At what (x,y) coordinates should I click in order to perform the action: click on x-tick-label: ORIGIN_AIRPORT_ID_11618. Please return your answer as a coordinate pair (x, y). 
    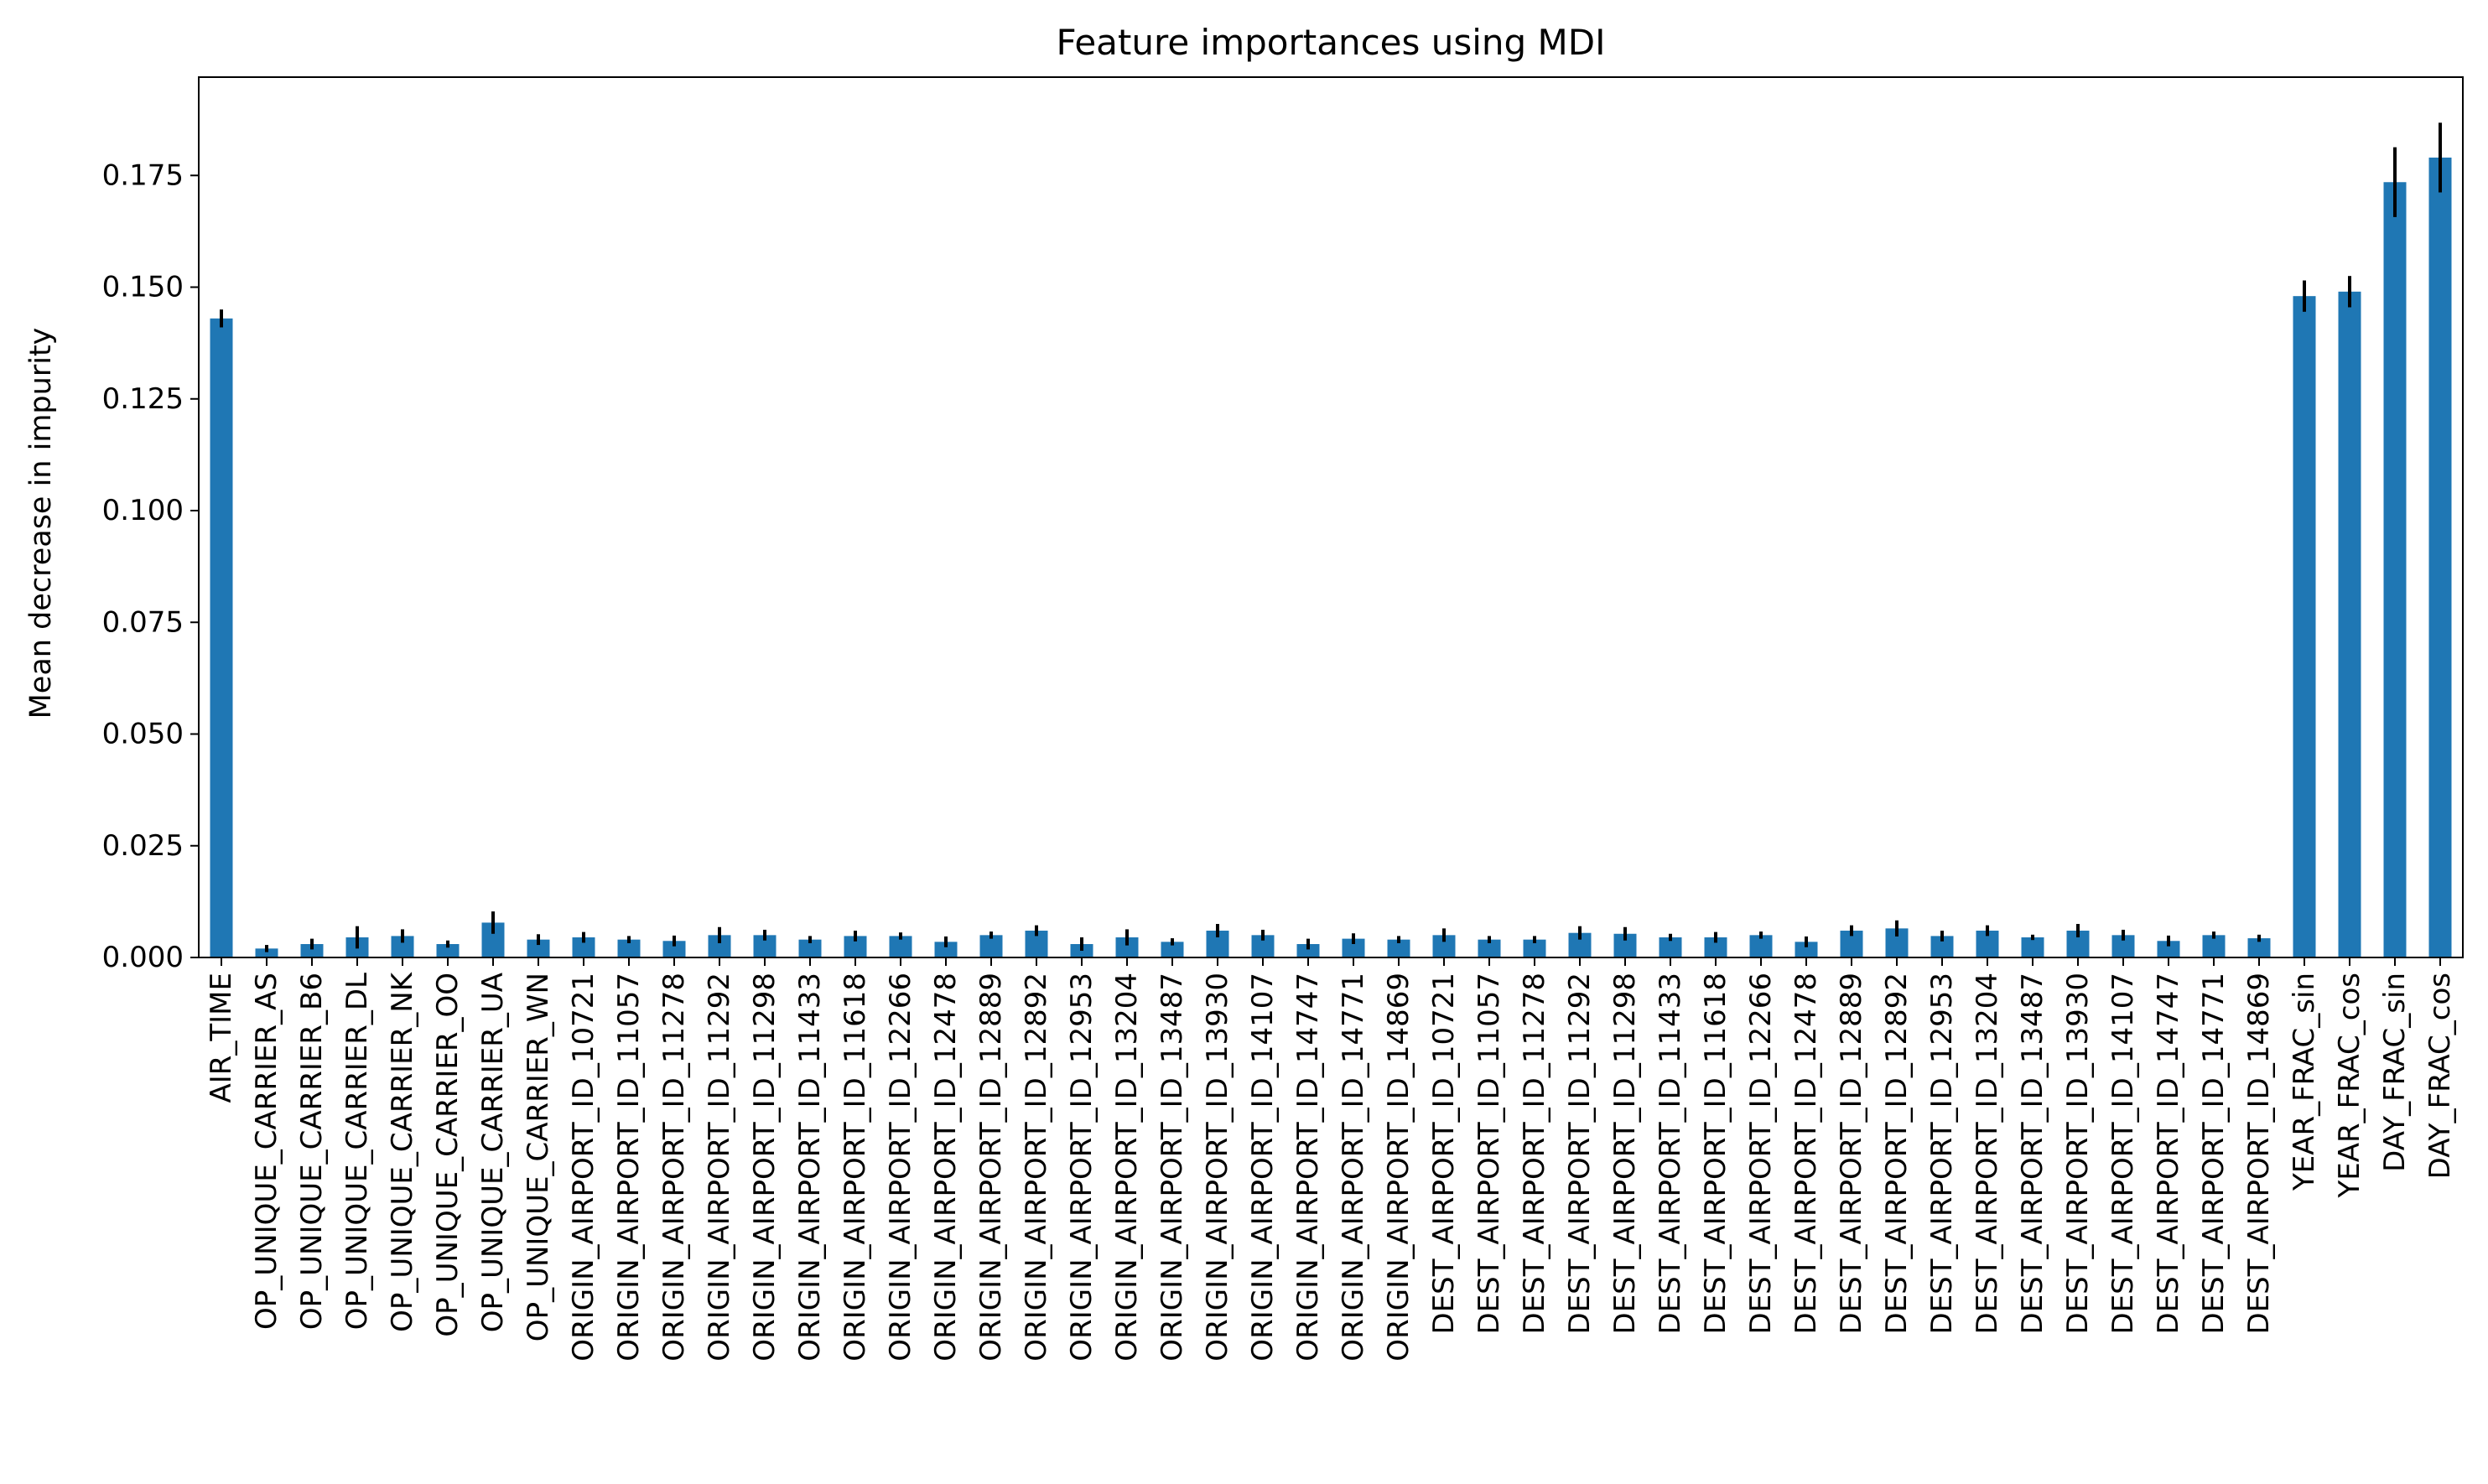
    Looking at the image, I should click on (855, 1167).